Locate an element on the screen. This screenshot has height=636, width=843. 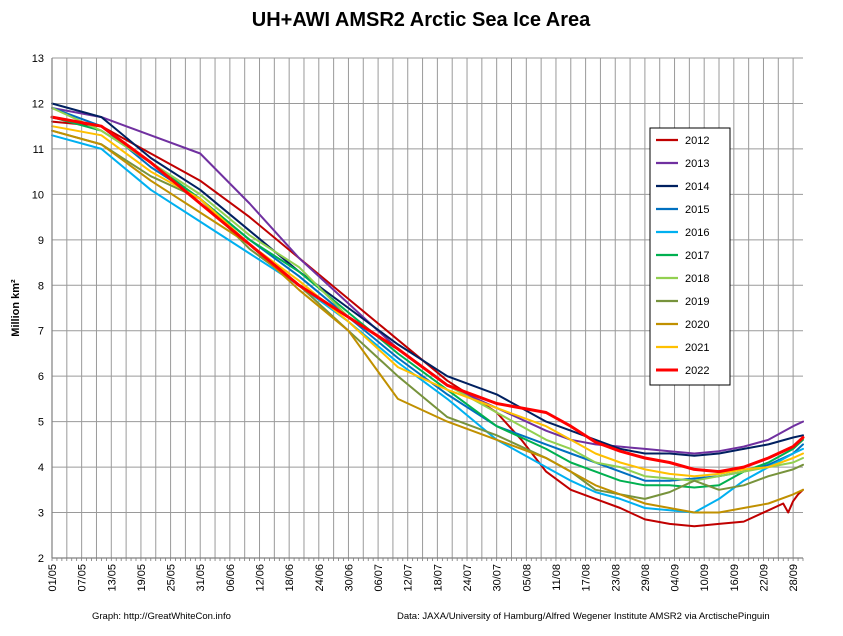
x-tick-label: 19/05 is located at coordinates (142, 578).